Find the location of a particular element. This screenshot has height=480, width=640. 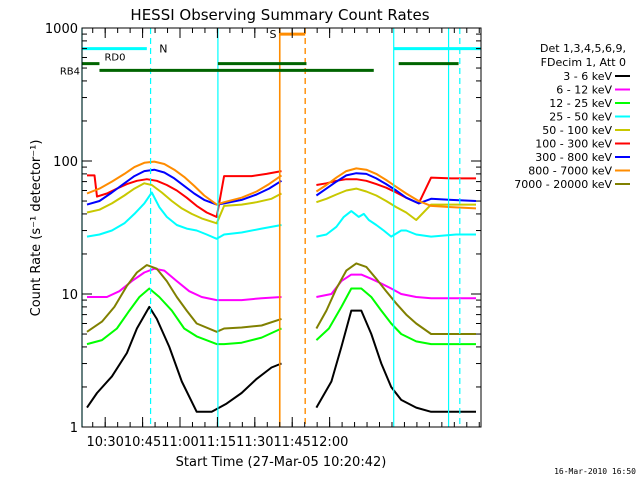

legend-label-3: 25 - 50 keV is located at coordinates (580, 117).